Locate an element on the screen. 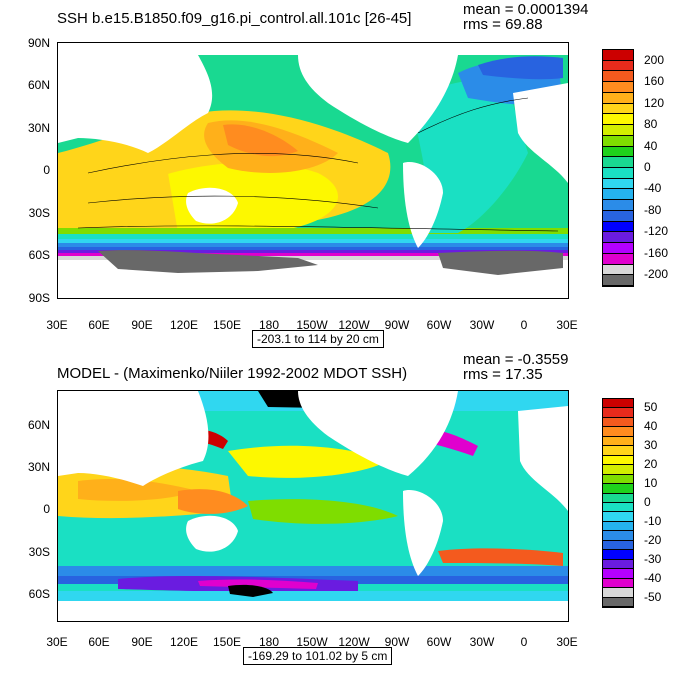 This screenshot has height=700, width=700. colorbar-label: 10 is located at coordinates (651, 483).